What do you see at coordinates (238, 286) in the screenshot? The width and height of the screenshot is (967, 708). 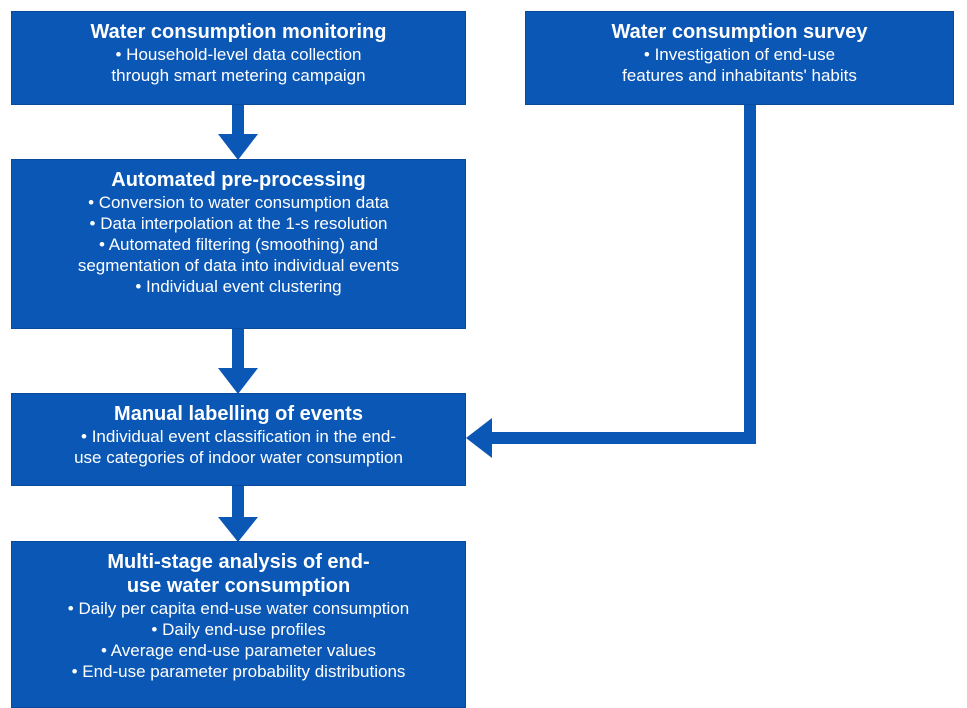 I see `node-item: • Individual event clustering` at bounding box center [238, 286].